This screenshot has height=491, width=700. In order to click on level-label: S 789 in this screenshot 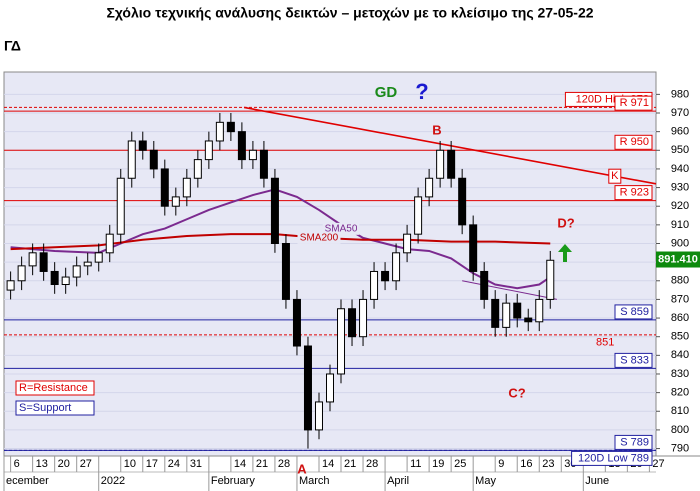, I will do `click(634, 442)`.